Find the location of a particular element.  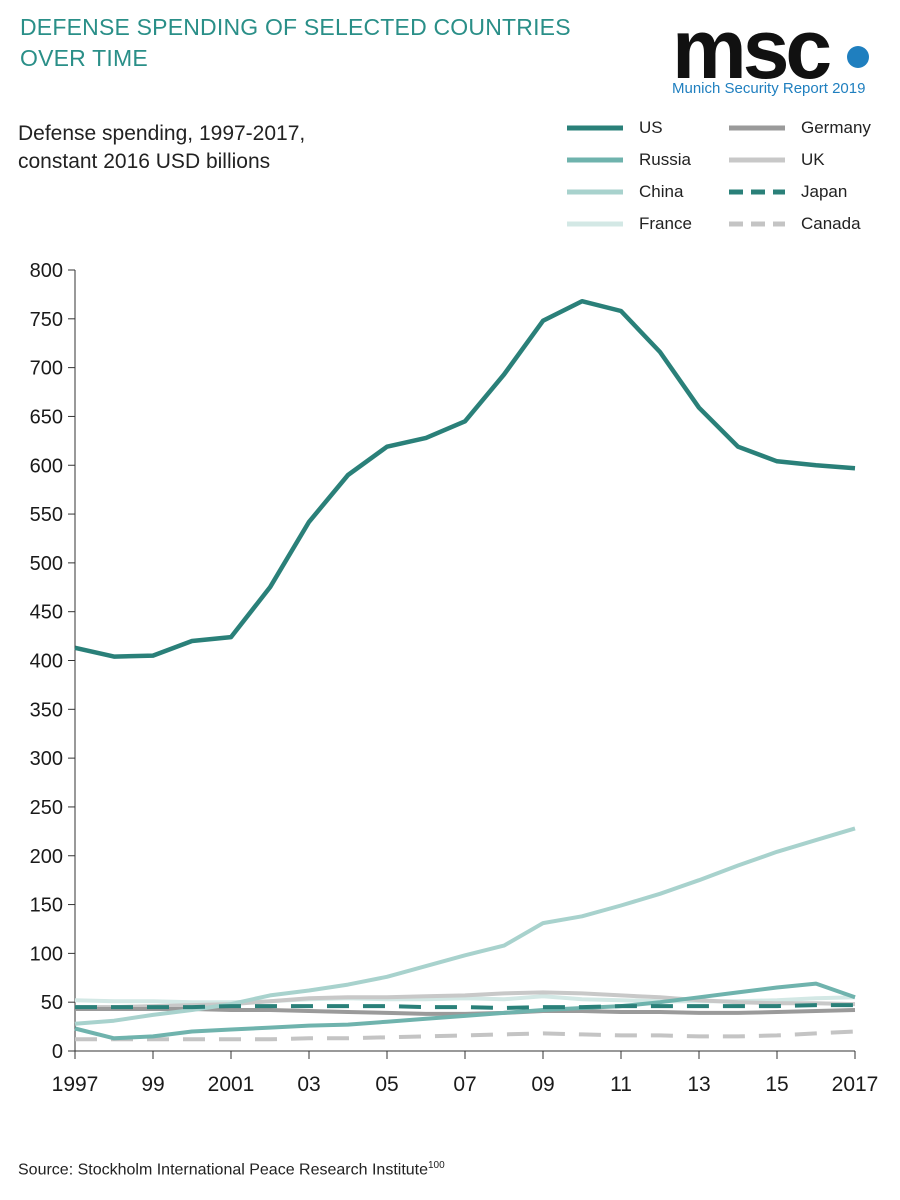

series-line-russia is located at coordinates (465, 1011).